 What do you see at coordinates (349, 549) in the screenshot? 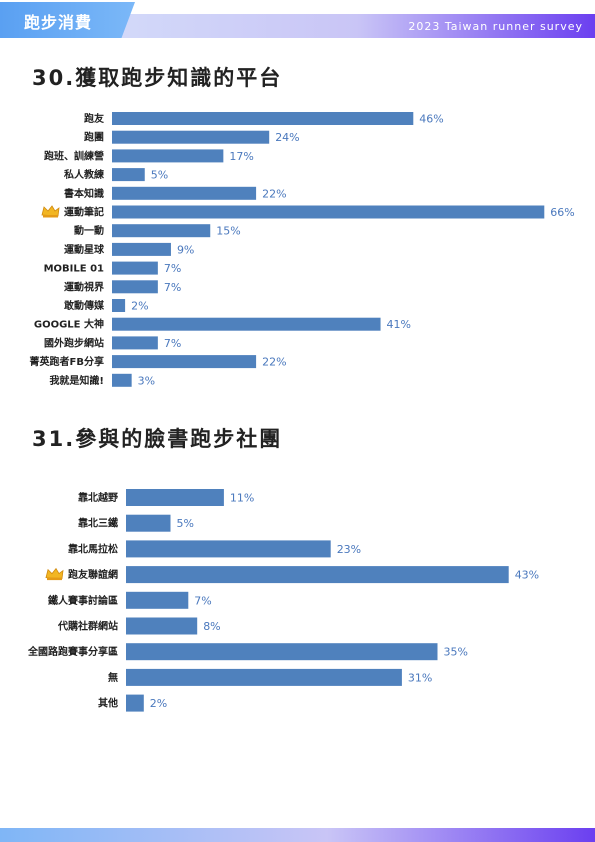
I see `data-label: 23%` at bounding box center [349, 549].